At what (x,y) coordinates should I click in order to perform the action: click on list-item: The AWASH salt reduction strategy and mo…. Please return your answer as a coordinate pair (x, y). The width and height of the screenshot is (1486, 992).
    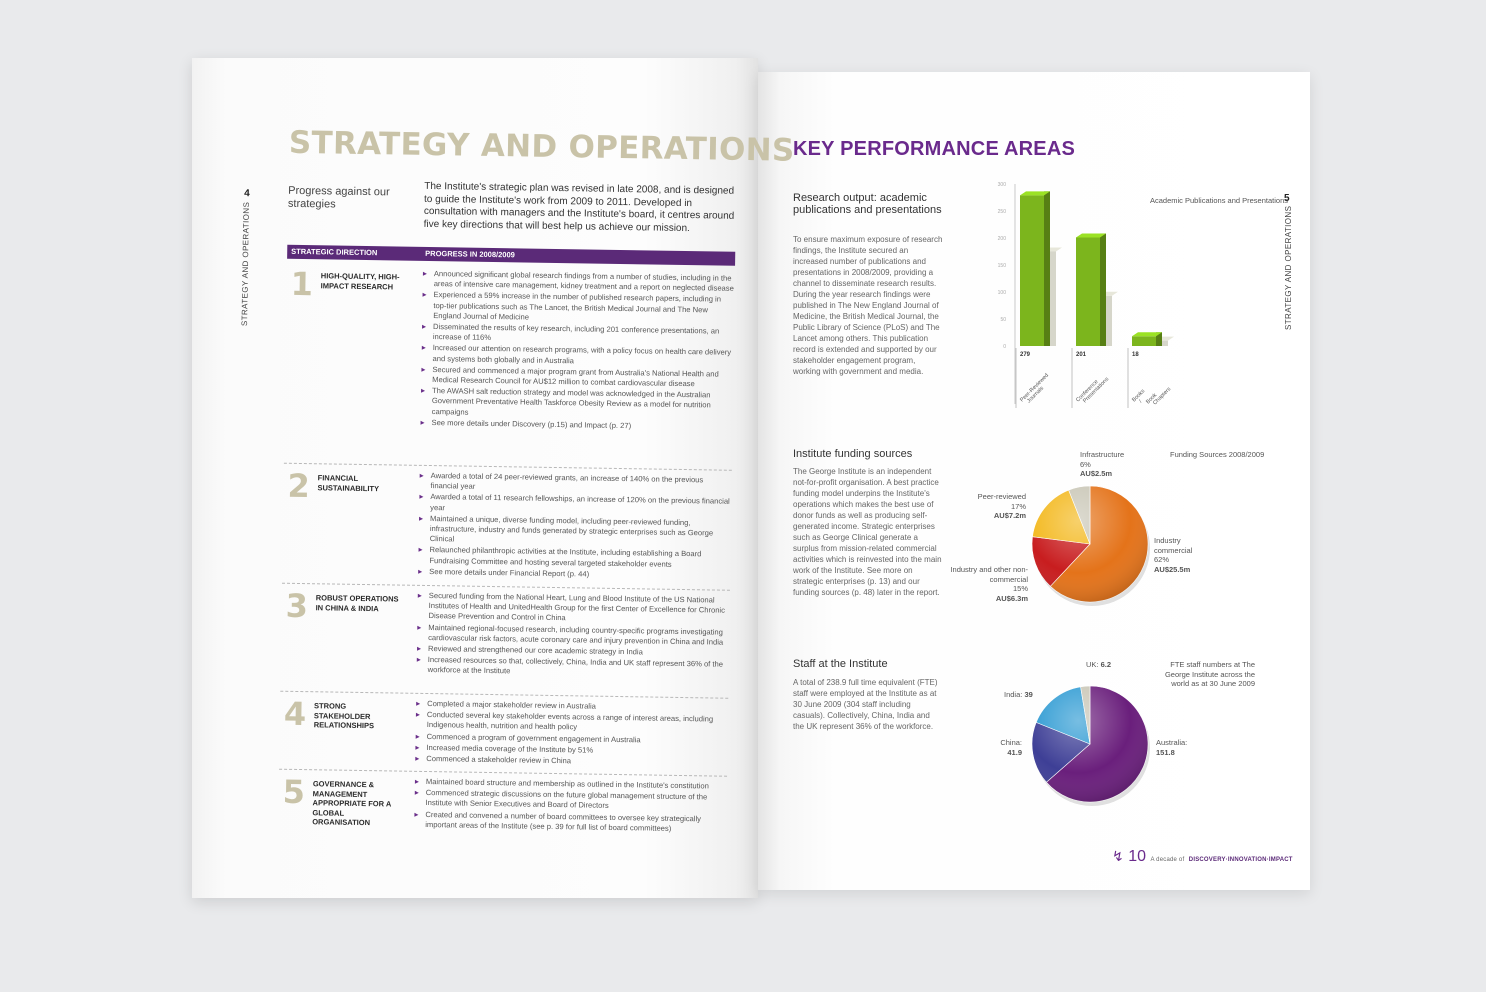
    Looking at the image, I should click on (577, 404).